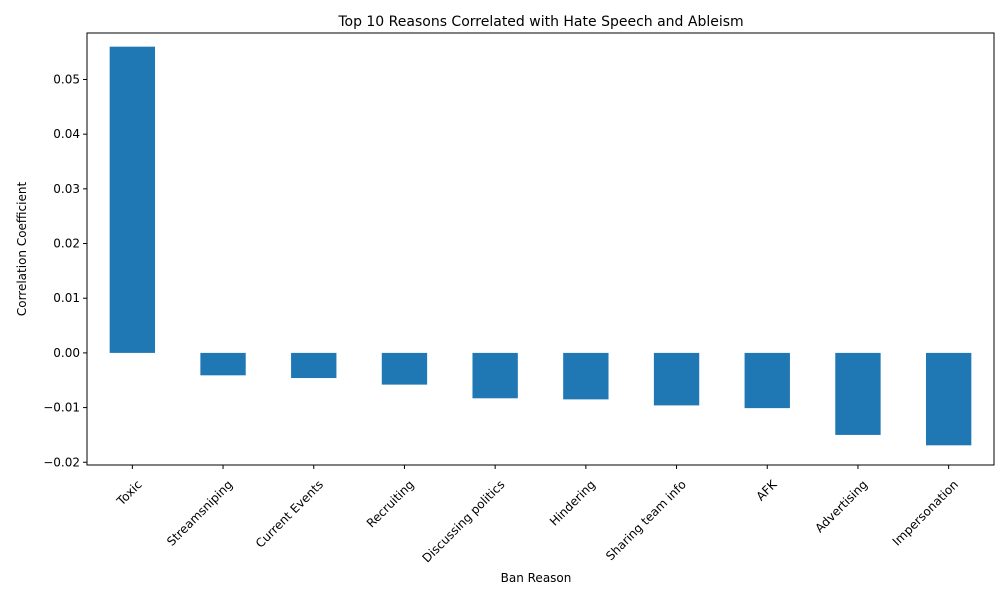 The image size is (1000, 600). I want to click on y-tick-label-4: 0.02, so click(66, 244).